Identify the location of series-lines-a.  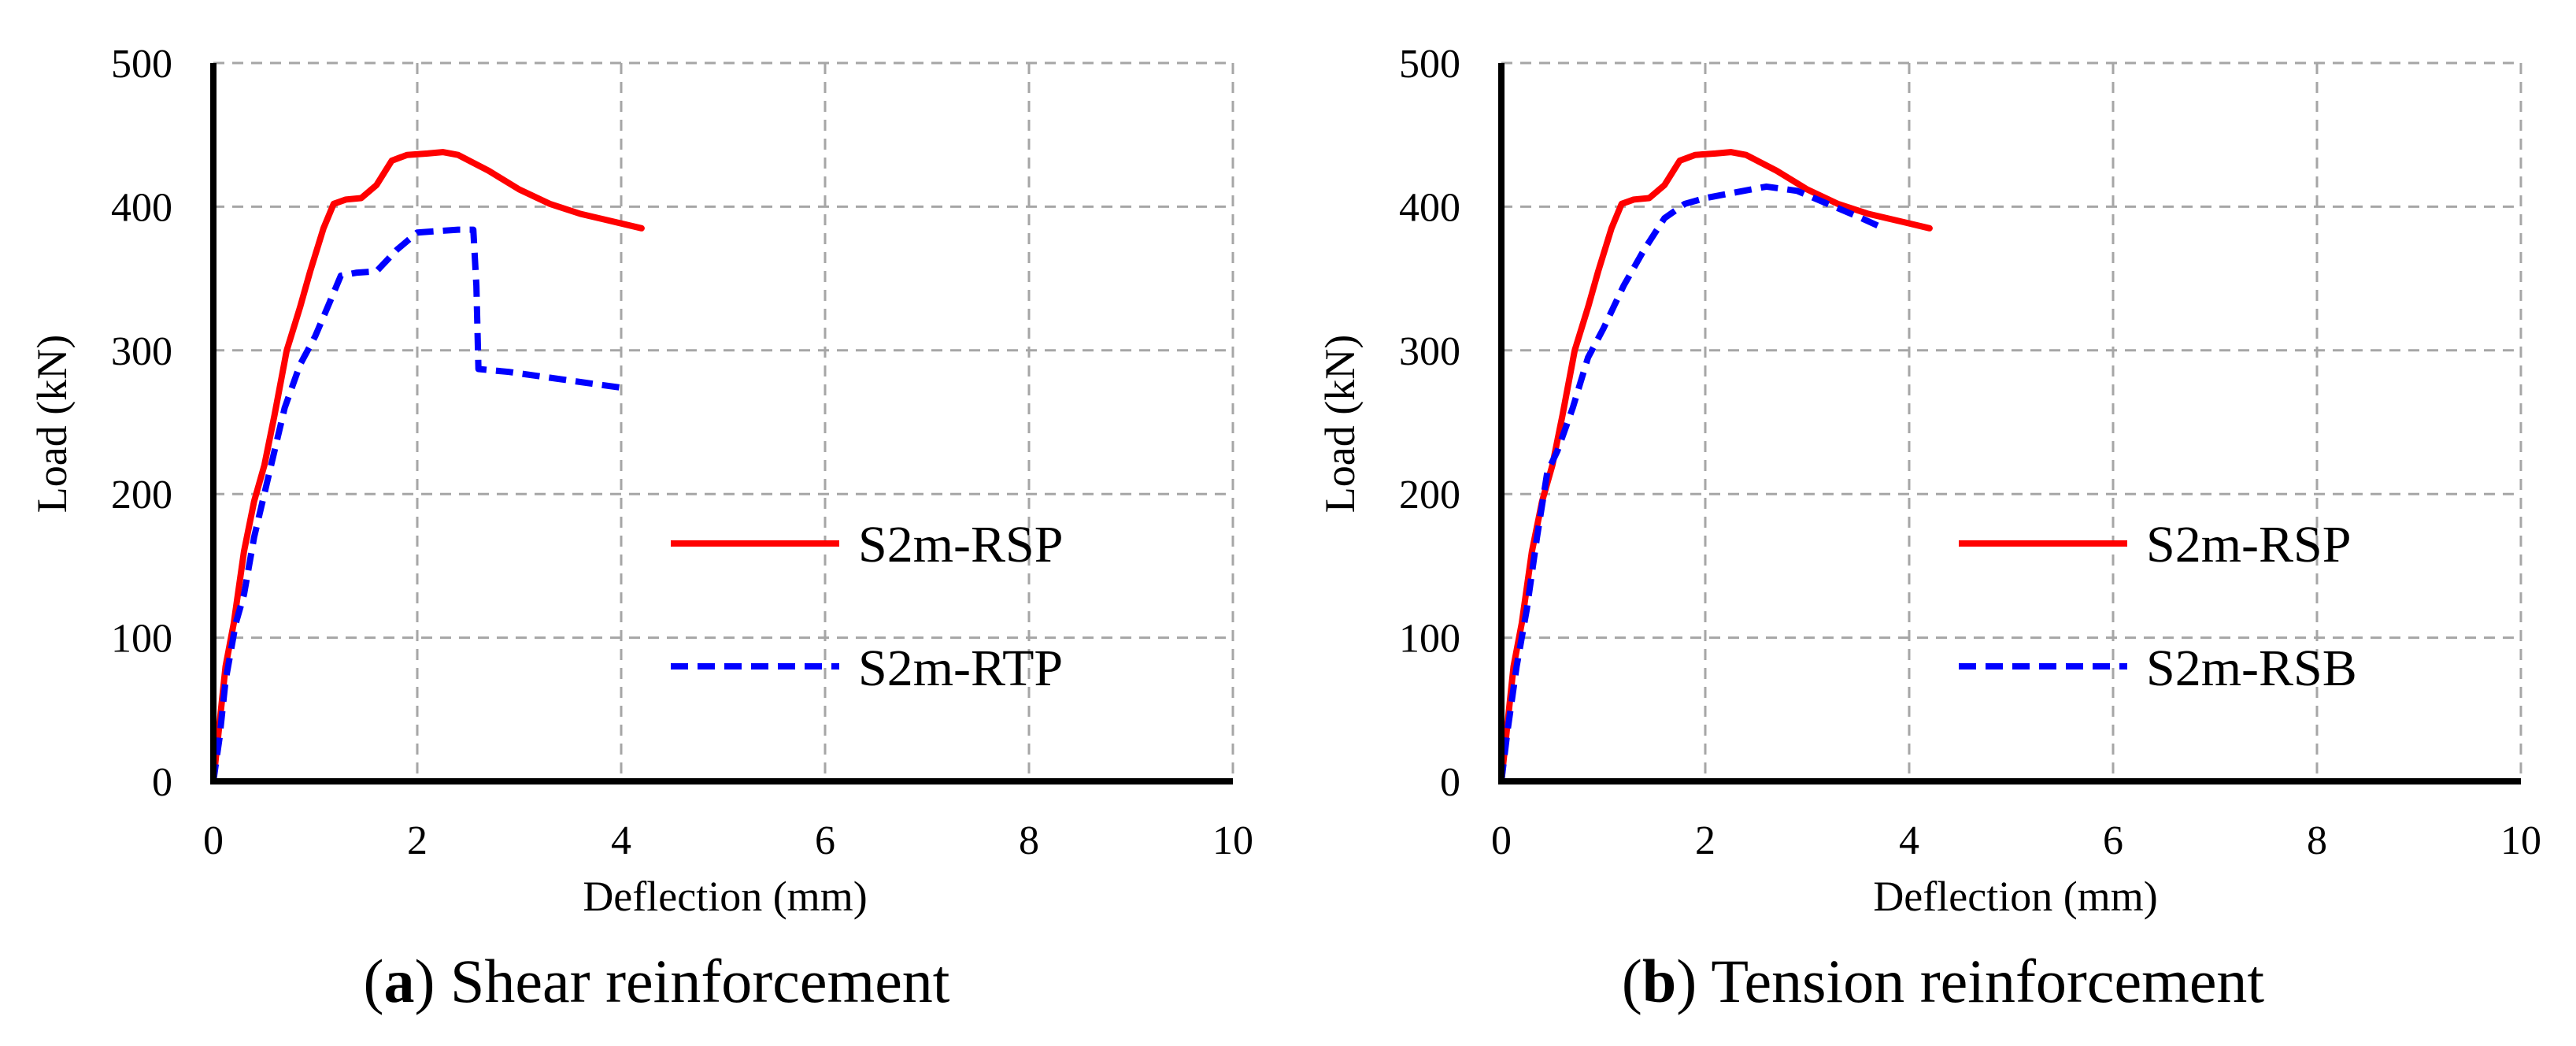
(427, 466).